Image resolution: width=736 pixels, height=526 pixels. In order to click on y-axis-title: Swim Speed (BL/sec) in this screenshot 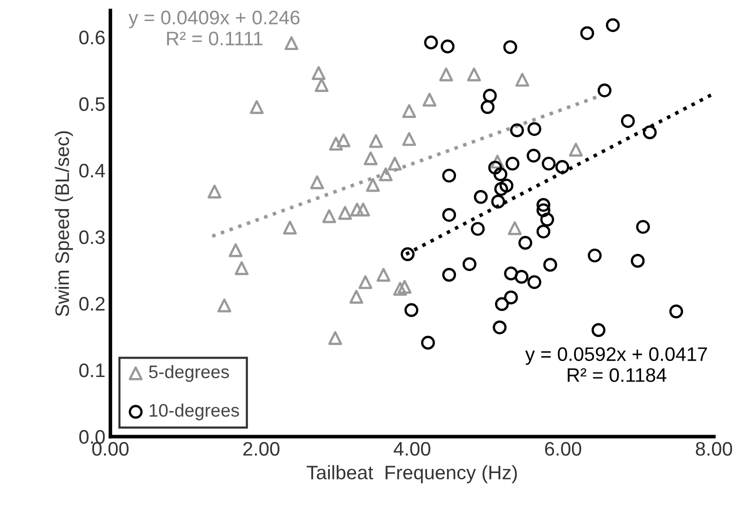, I will do `click(63, 223)`.